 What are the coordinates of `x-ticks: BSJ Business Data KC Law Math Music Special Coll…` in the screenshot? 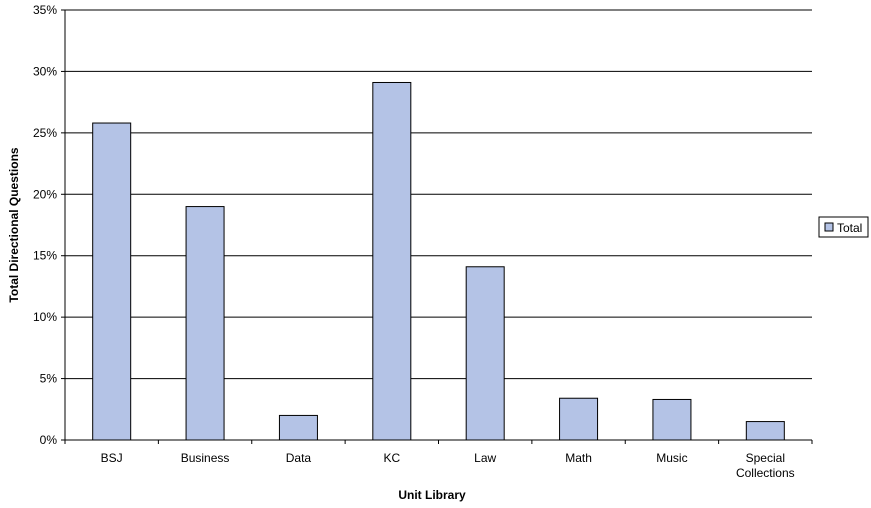 It's located at (438, 460).